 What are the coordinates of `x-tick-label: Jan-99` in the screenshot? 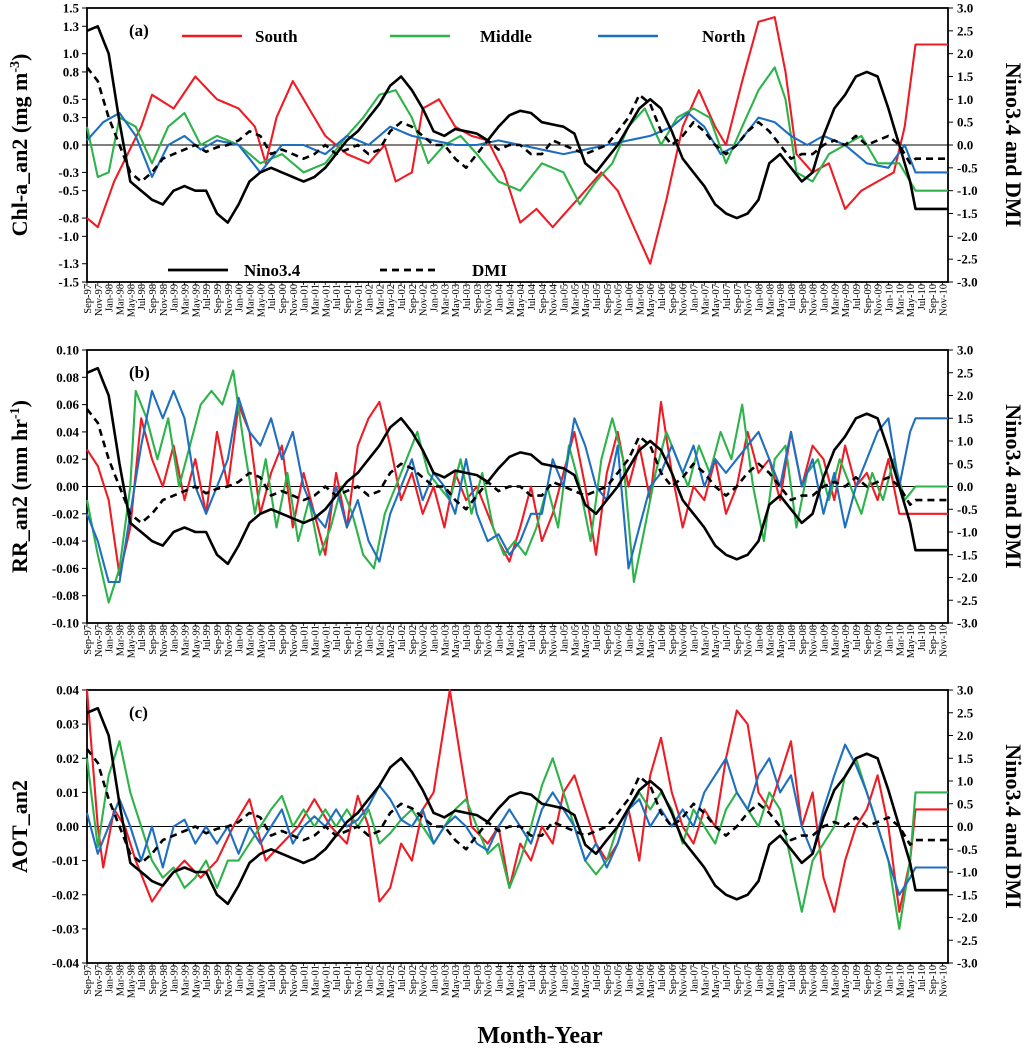 It's located at (175, 298).